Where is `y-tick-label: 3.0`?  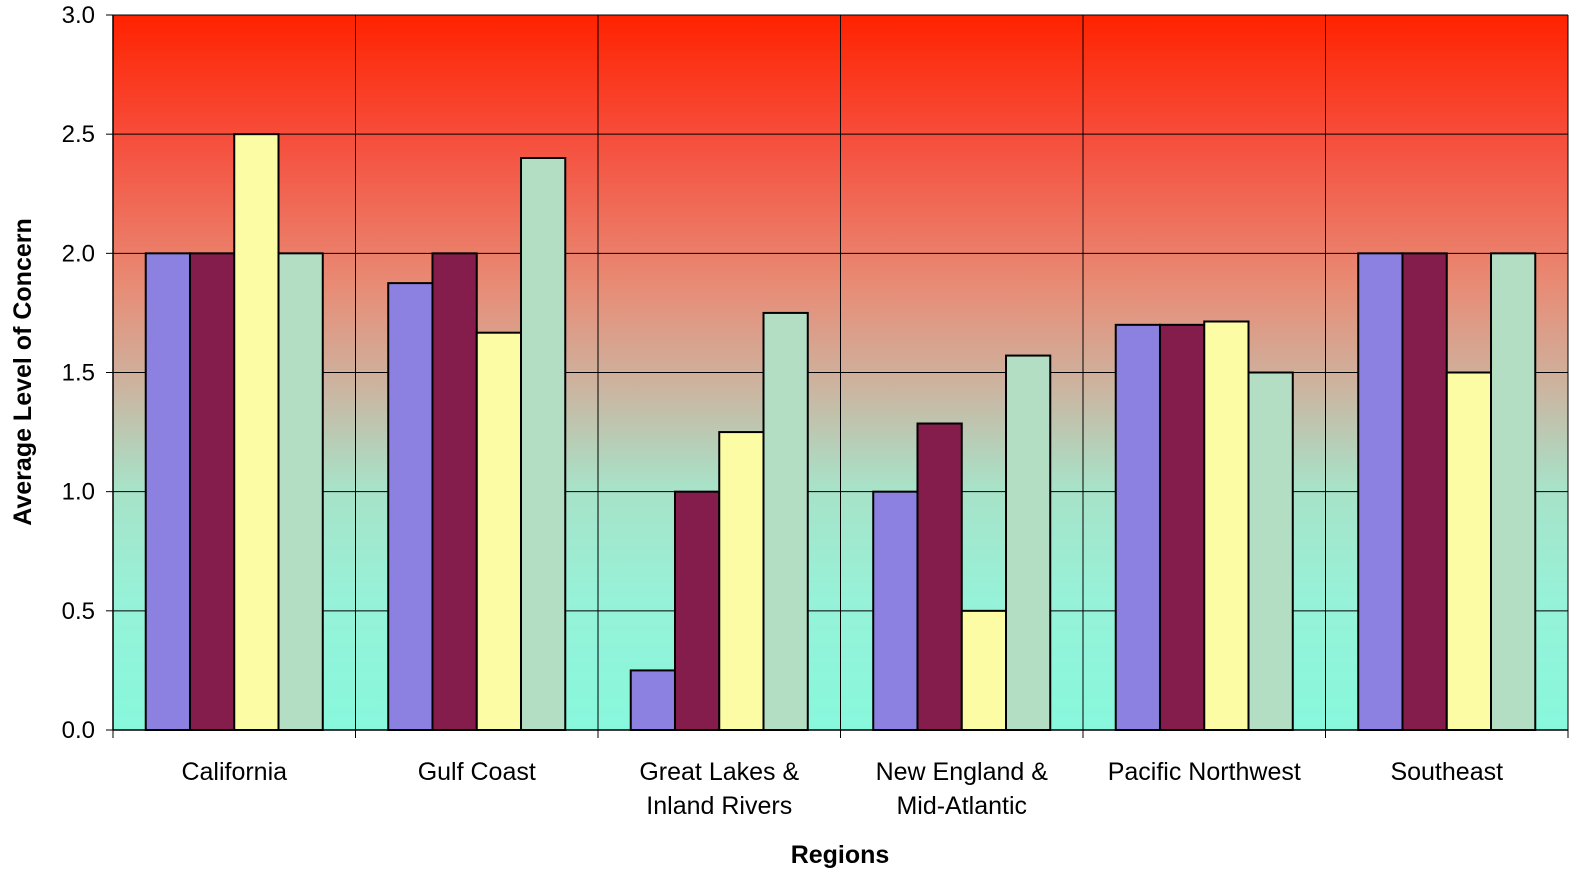
y-tick-label: 3.0 is located at coordinates (78, 15).